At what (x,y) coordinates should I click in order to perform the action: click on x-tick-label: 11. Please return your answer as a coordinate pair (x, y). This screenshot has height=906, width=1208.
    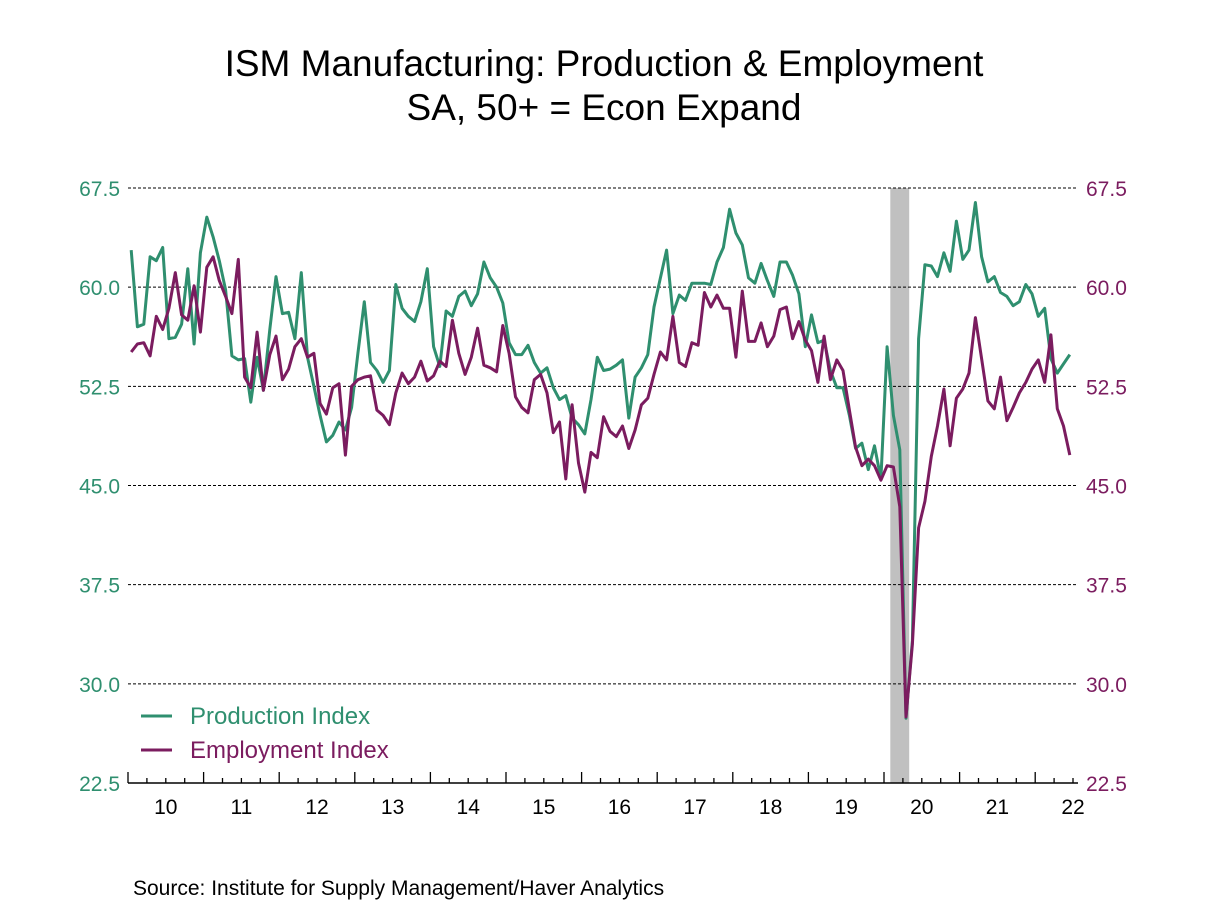
    Looking at the image, I should click on (241, 807).